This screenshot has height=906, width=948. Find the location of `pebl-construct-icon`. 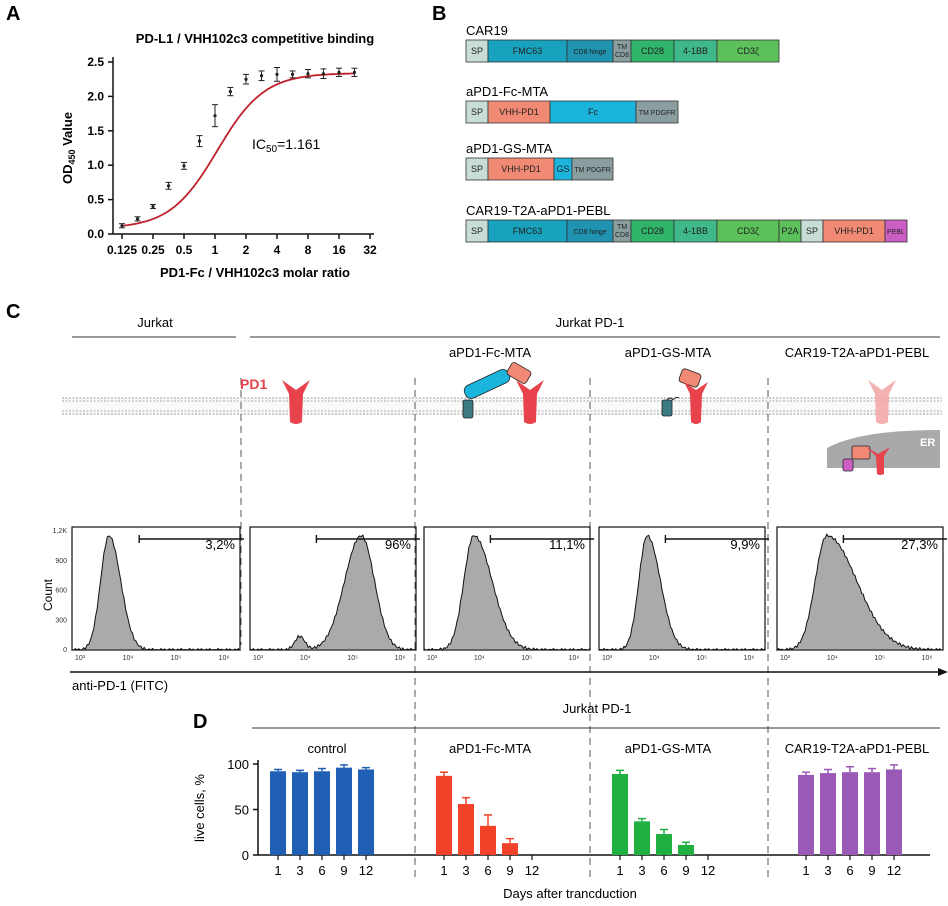

pebl-construct-icon is located at coordinates (883, 427).